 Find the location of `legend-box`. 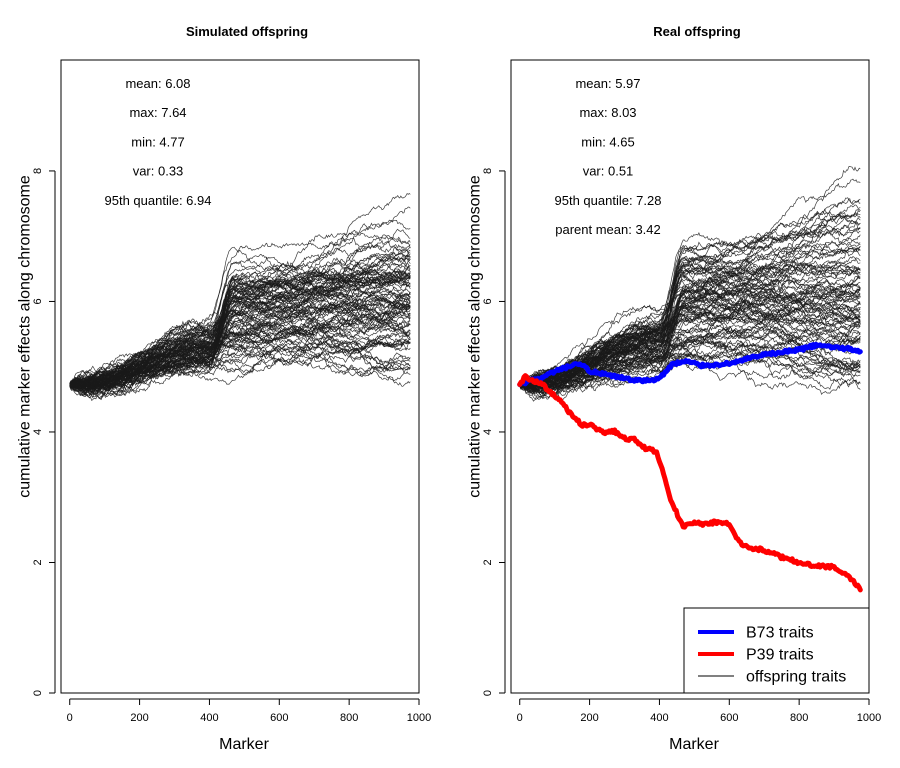

legend-box is located at coordinates (776, 650).